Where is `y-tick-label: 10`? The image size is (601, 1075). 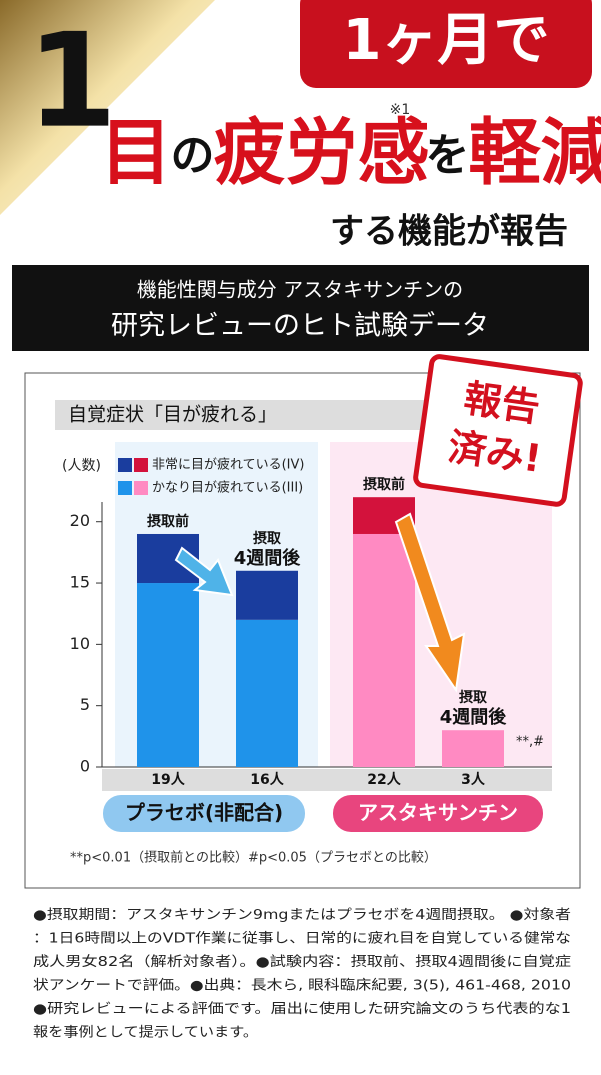 y-tick-label: 10 is located at coordinates (80, 643).